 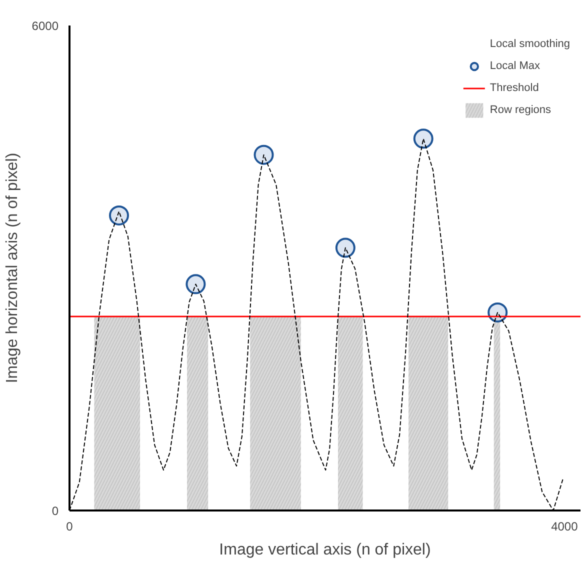 What do you see at coordinates (564, 527) in the screenshot?
I see `x-tick-label: 4000` at bounding box center [564, 527].